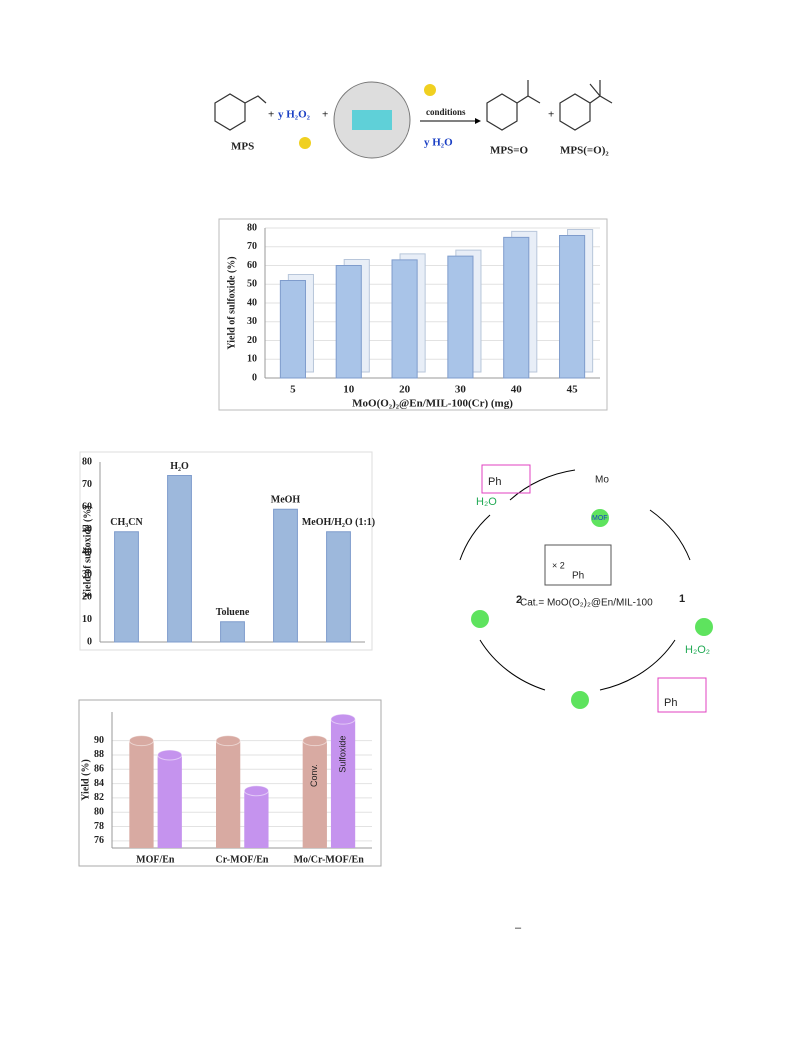  What do you see at coordinates (99, 840) in the screenshot?
I see `y-tick-label: 76` at bounding box center [99, 840].